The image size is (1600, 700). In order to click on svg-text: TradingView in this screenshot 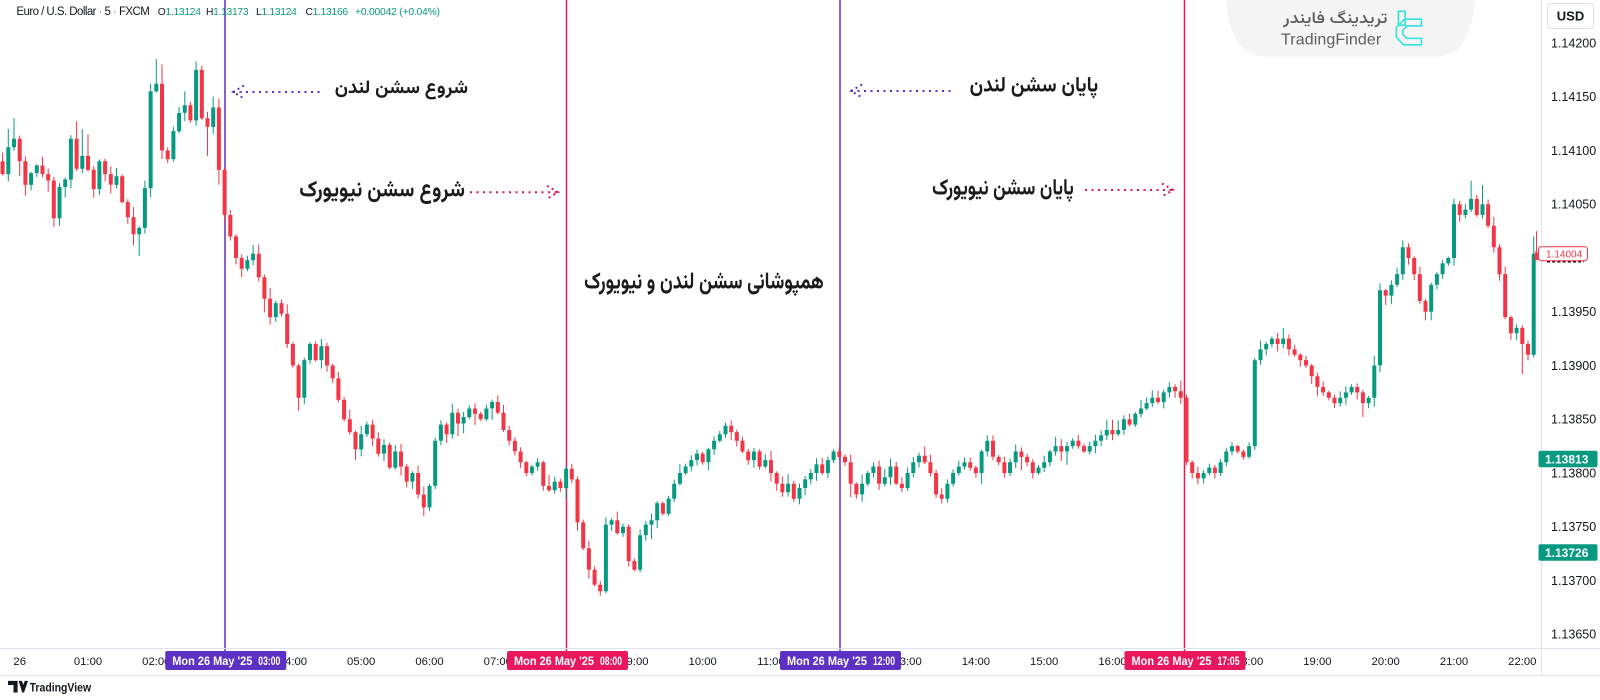, I will do `click(61, 688)`.